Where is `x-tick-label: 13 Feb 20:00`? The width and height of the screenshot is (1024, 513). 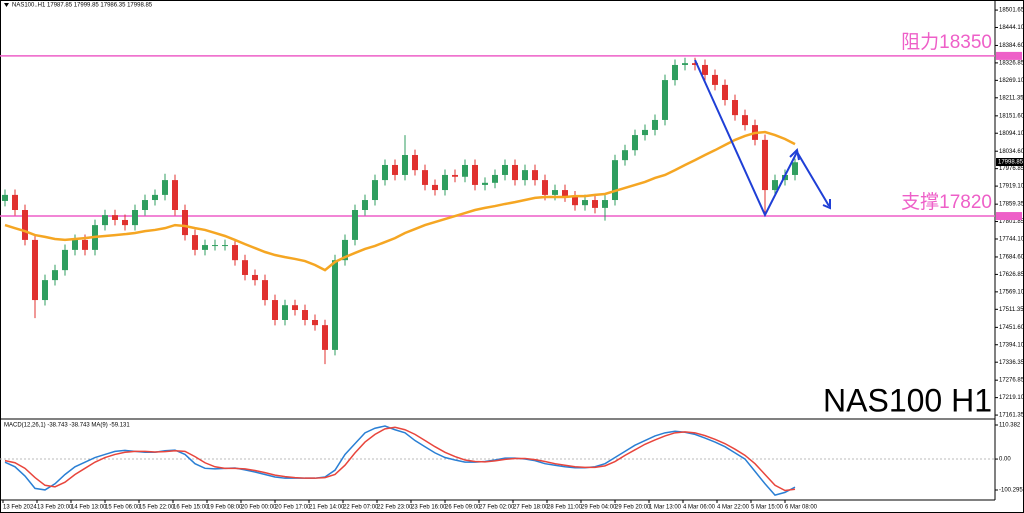 x-tick-label: 13 Feb 20:00 is located at coordinates (55, 508).